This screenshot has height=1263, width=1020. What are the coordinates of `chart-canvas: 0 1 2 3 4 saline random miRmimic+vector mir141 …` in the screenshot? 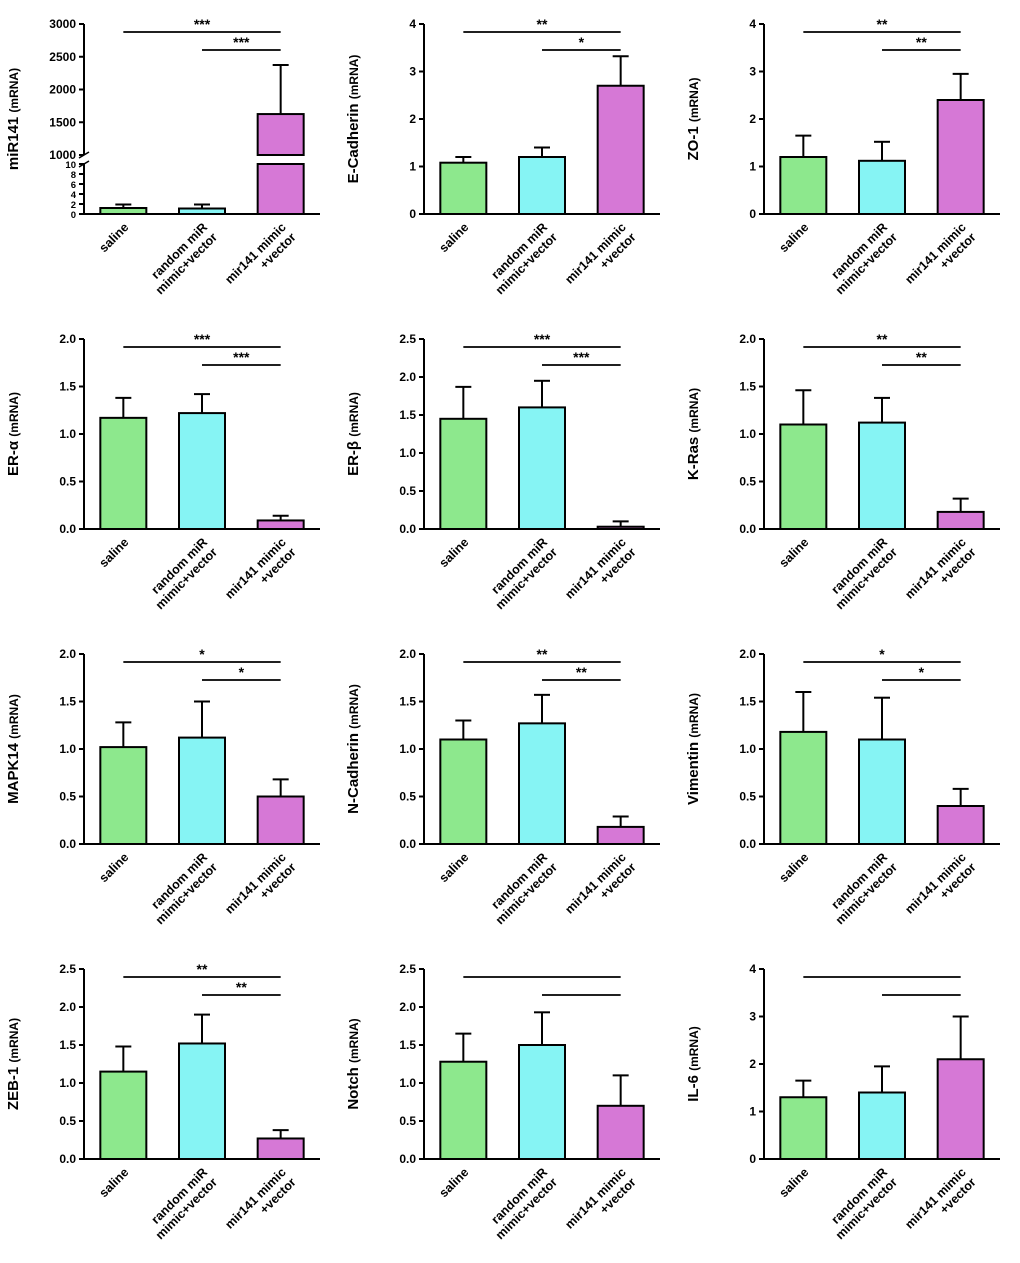 It's located at (842, 1102).